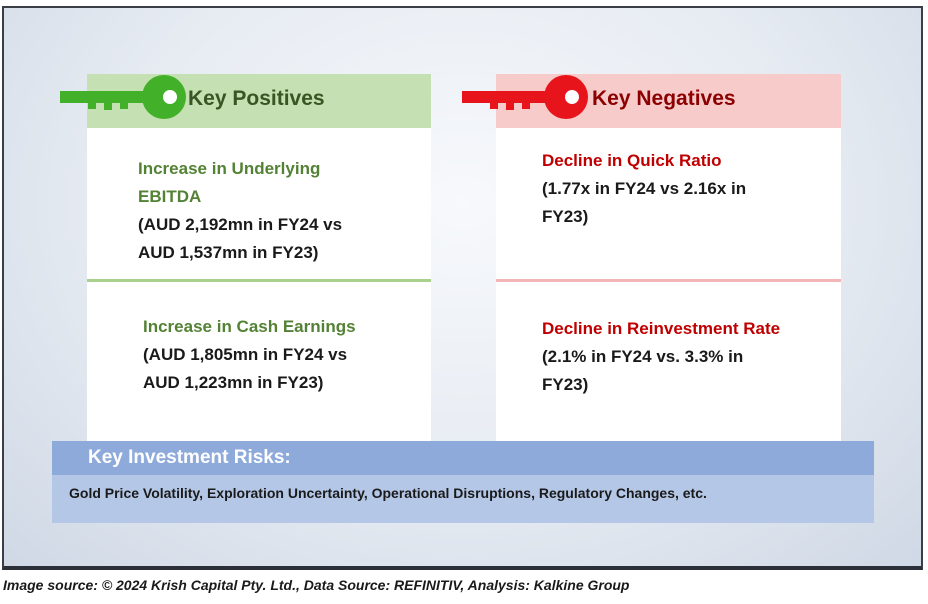 The width and height of the screenshot is (928, 604). Describe the element at coordinates (644, 203) in the screenshot. I see `negative-1-detail: (1.77x in FY24 vs 2.16x in FY23)` at that location.